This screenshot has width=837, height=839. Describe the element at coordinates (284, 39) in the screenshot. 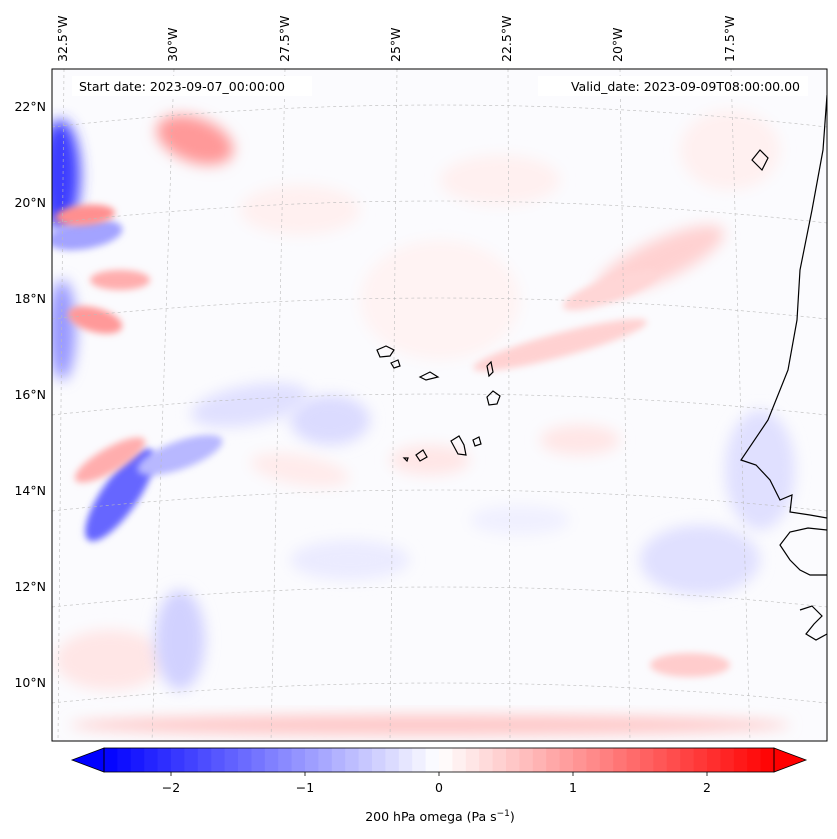

I see `lon-label-27-5w: 27.5°W` at that location.